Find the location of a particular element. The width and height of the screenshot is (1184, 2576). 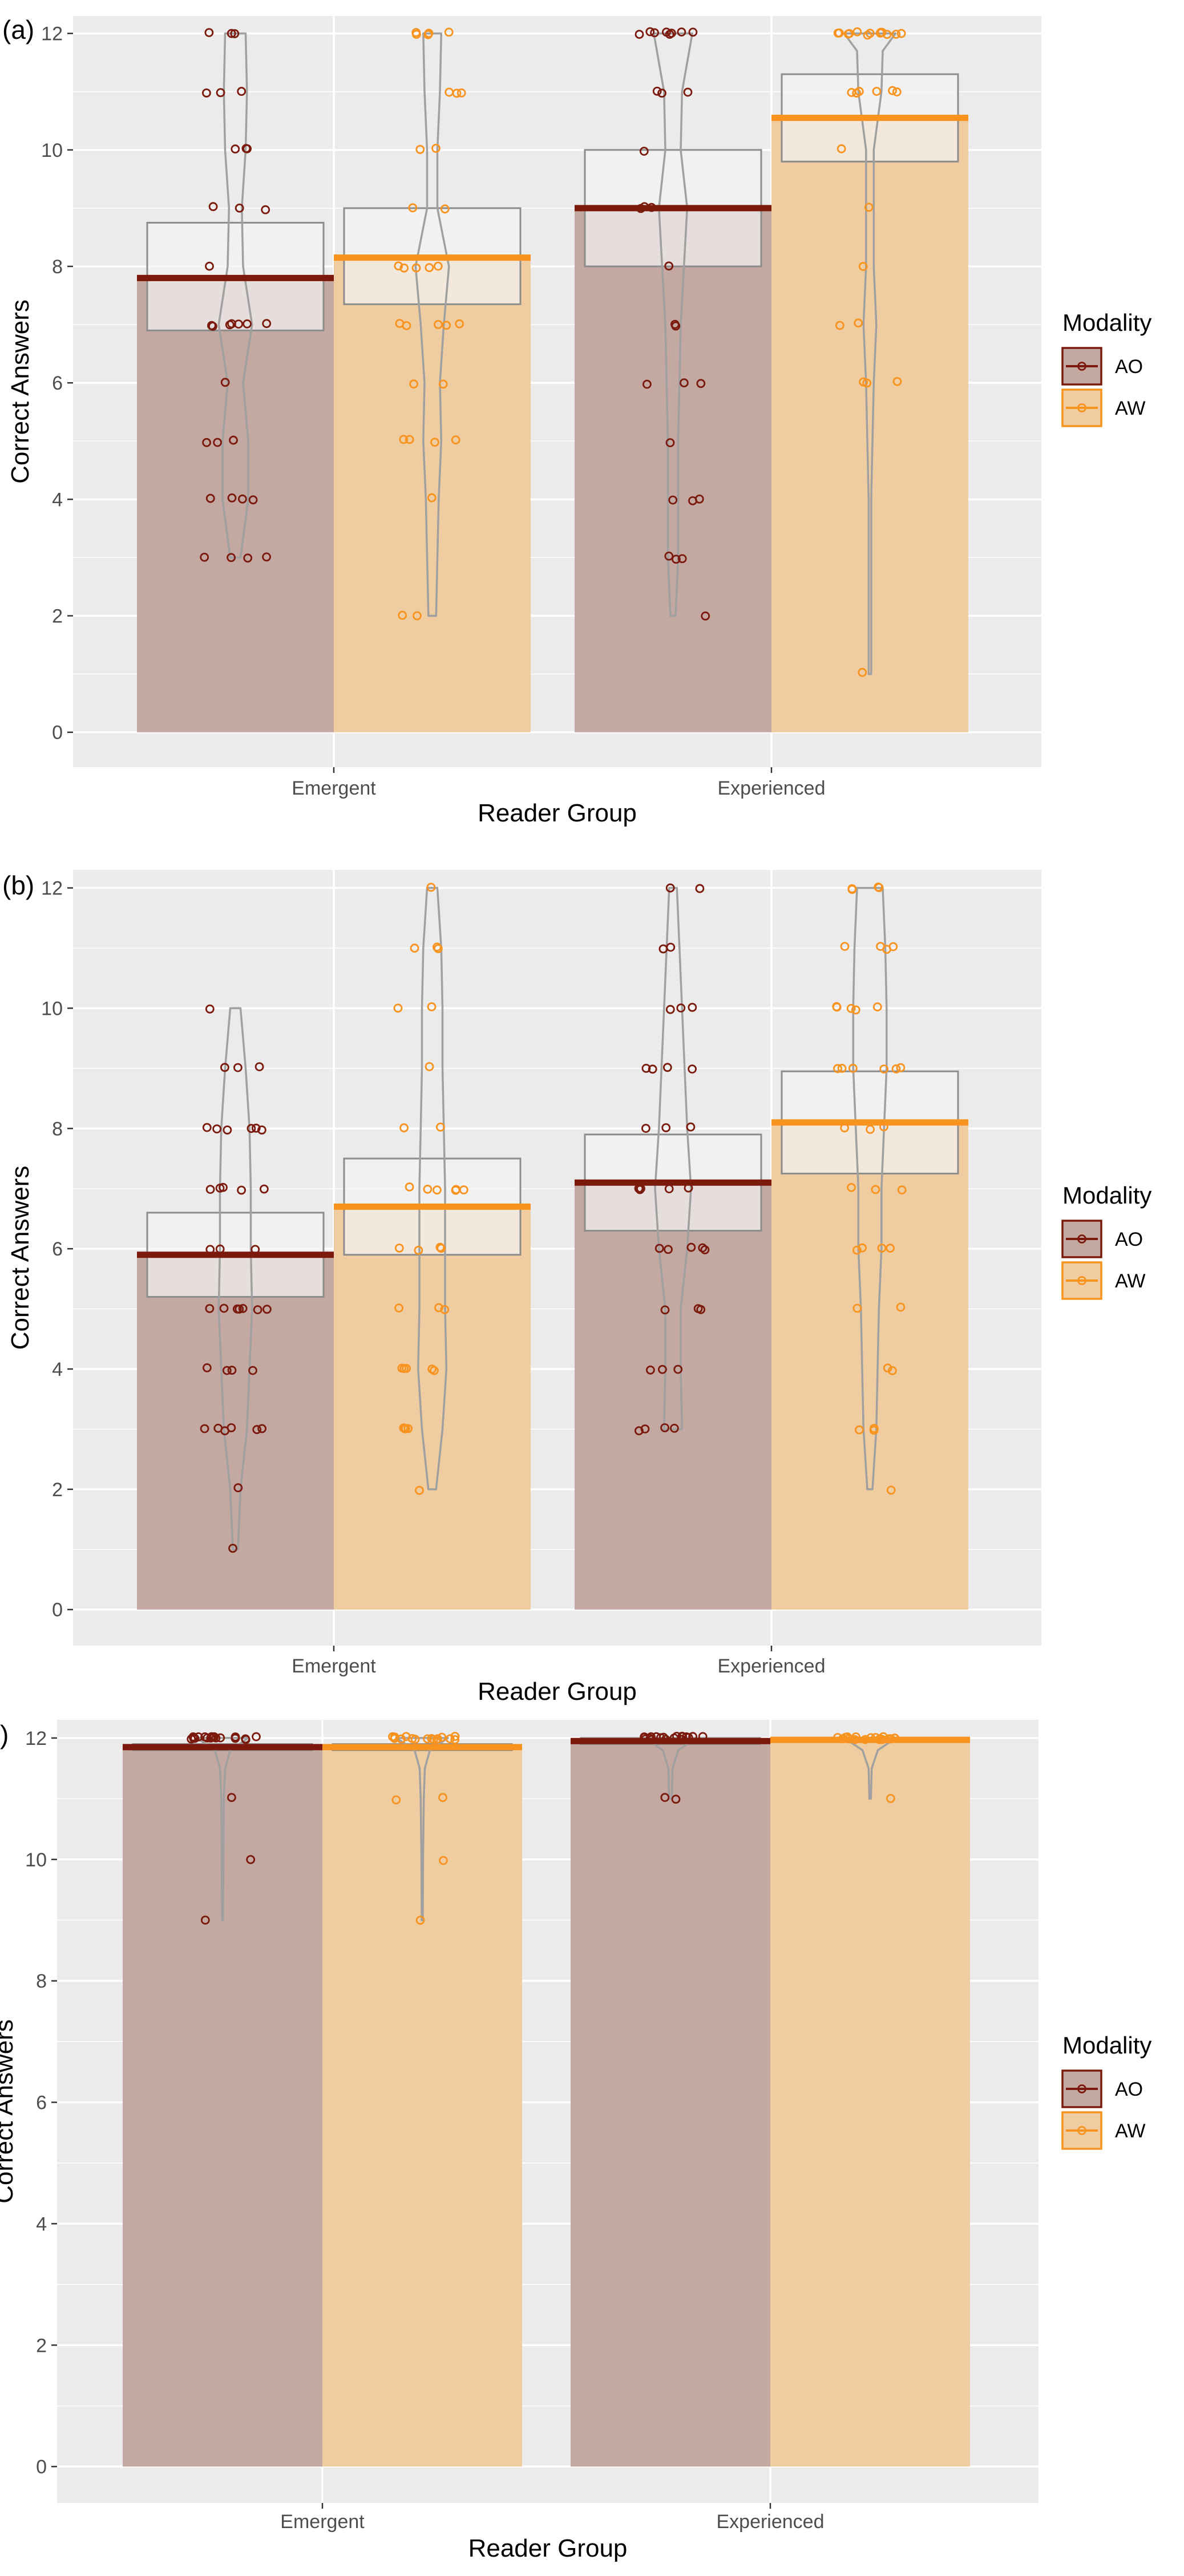

bar-aw-experienced is located at coordinates (869, 1366).